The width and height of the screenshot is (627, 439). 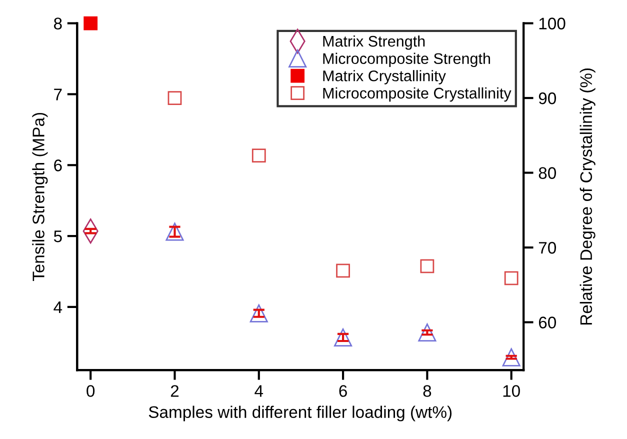 I want to click on y-tick-label: 5, so click(x=58, y=236).